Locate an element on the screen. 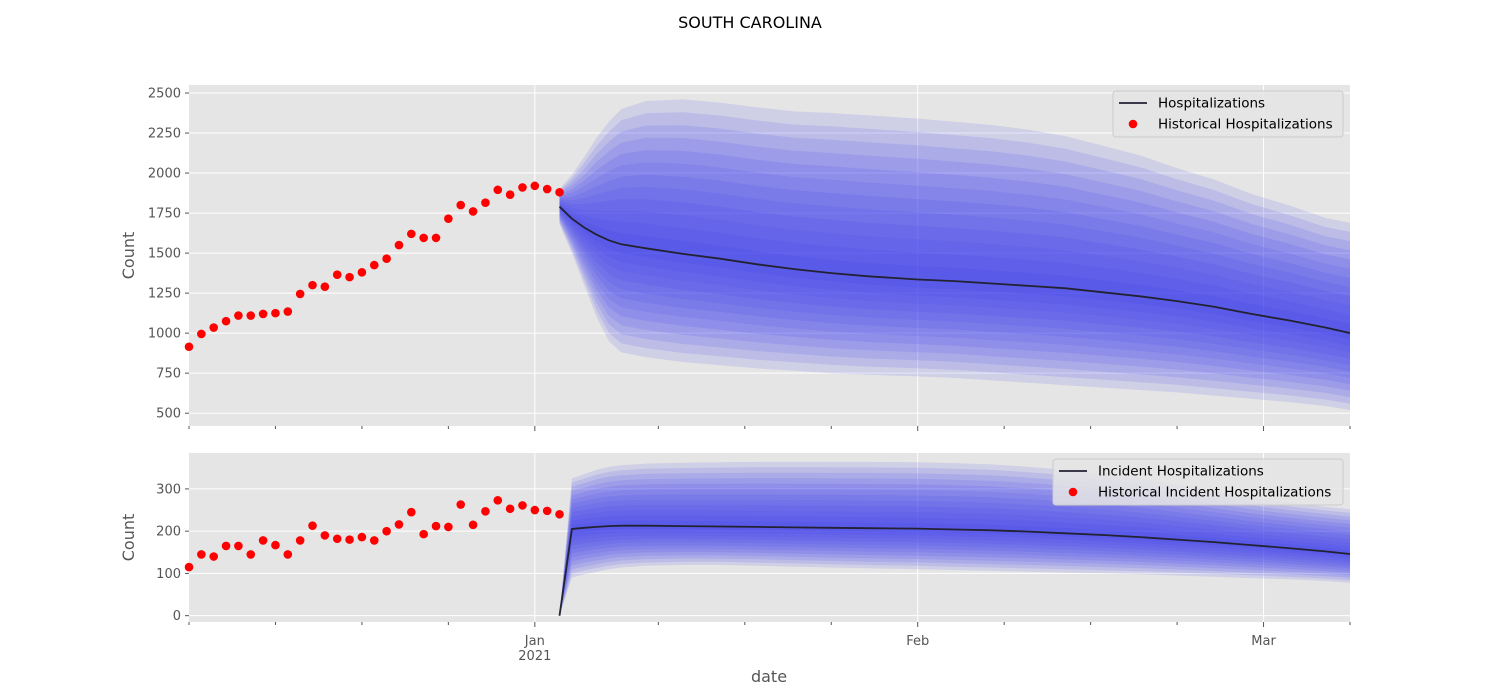 This screenshot has height=700, width=1500. y-tick-label: 1750 is located at coordinates (164, 214).